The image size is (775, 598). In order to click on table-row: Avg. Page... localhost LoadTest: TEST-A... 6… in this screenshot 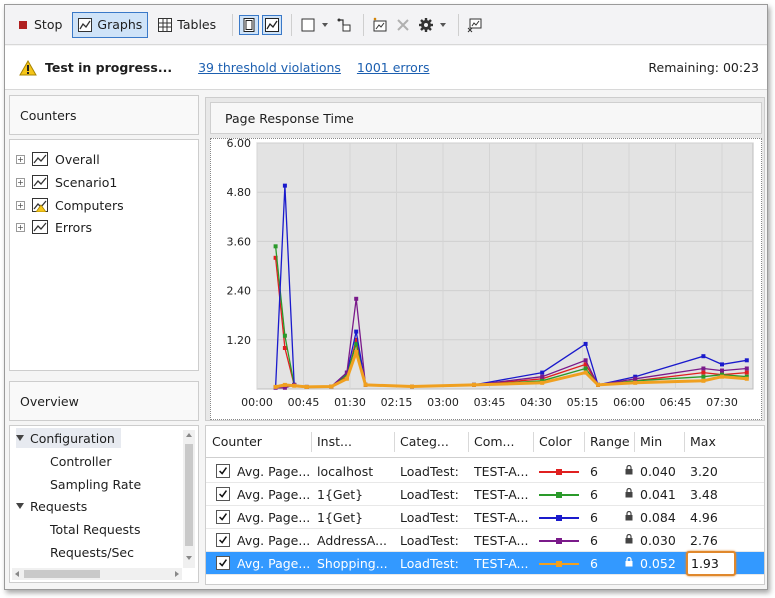, I will do `click(485, 471)`.